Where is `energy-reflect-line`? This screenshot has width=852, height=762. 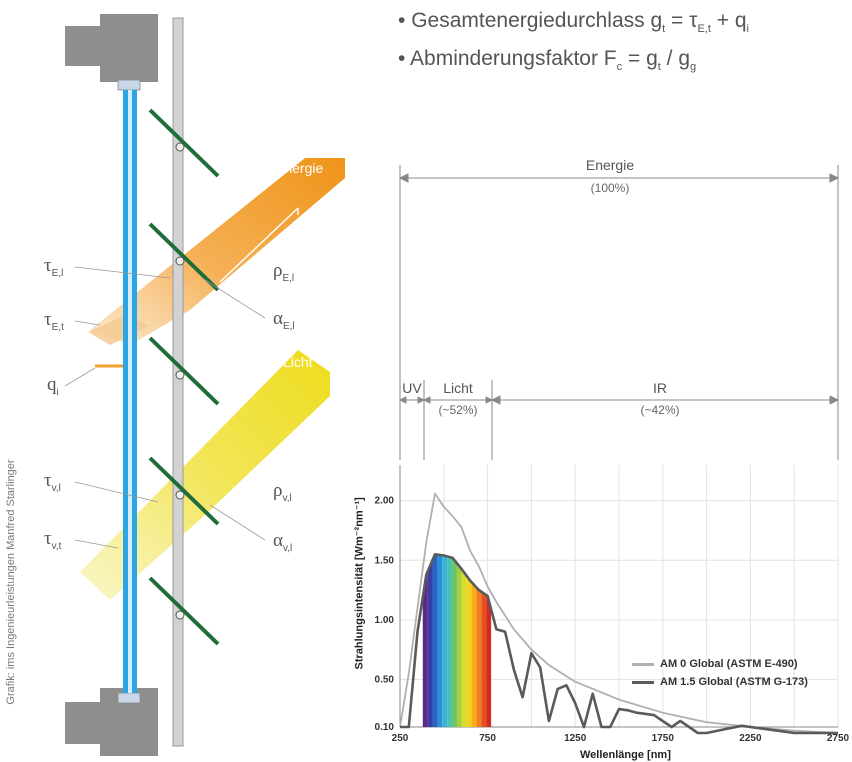 energy-reflect-line is located at coordinates (259, 245).